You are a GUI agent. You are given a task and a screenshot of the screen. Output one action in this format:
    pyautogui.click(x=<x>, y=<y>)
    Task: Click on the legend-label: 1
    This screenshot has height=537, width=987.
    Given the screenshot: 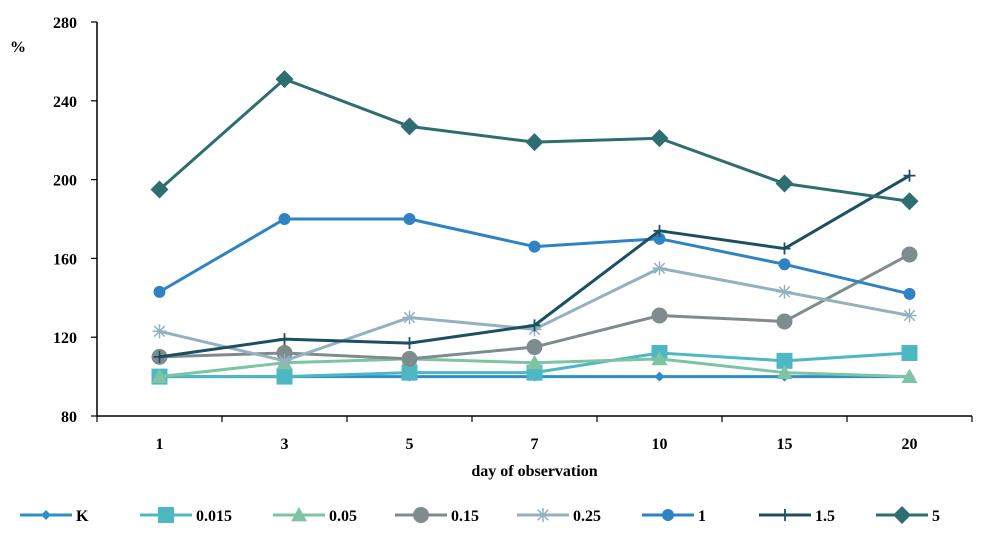 What is the action you would take?
    pyautogui.click(x=702, y=516)
    